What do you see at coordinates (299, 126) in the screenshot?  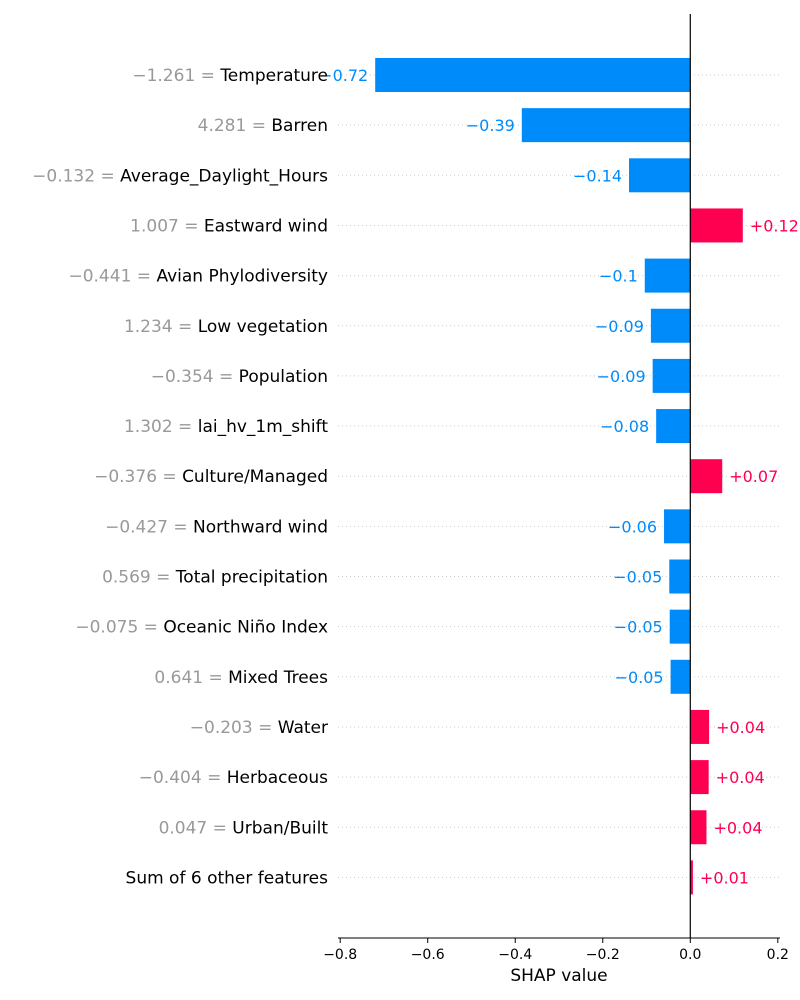 I see `feature-name: Barren` at bounding box center [299, 126].